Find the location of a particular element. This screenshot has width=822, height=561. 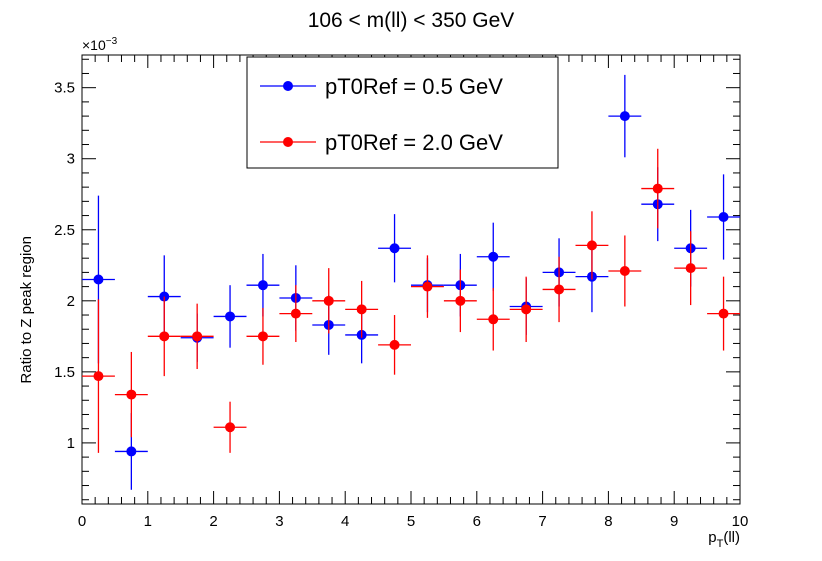

x-tick-label: 5 is located at coordinates (411, 521).